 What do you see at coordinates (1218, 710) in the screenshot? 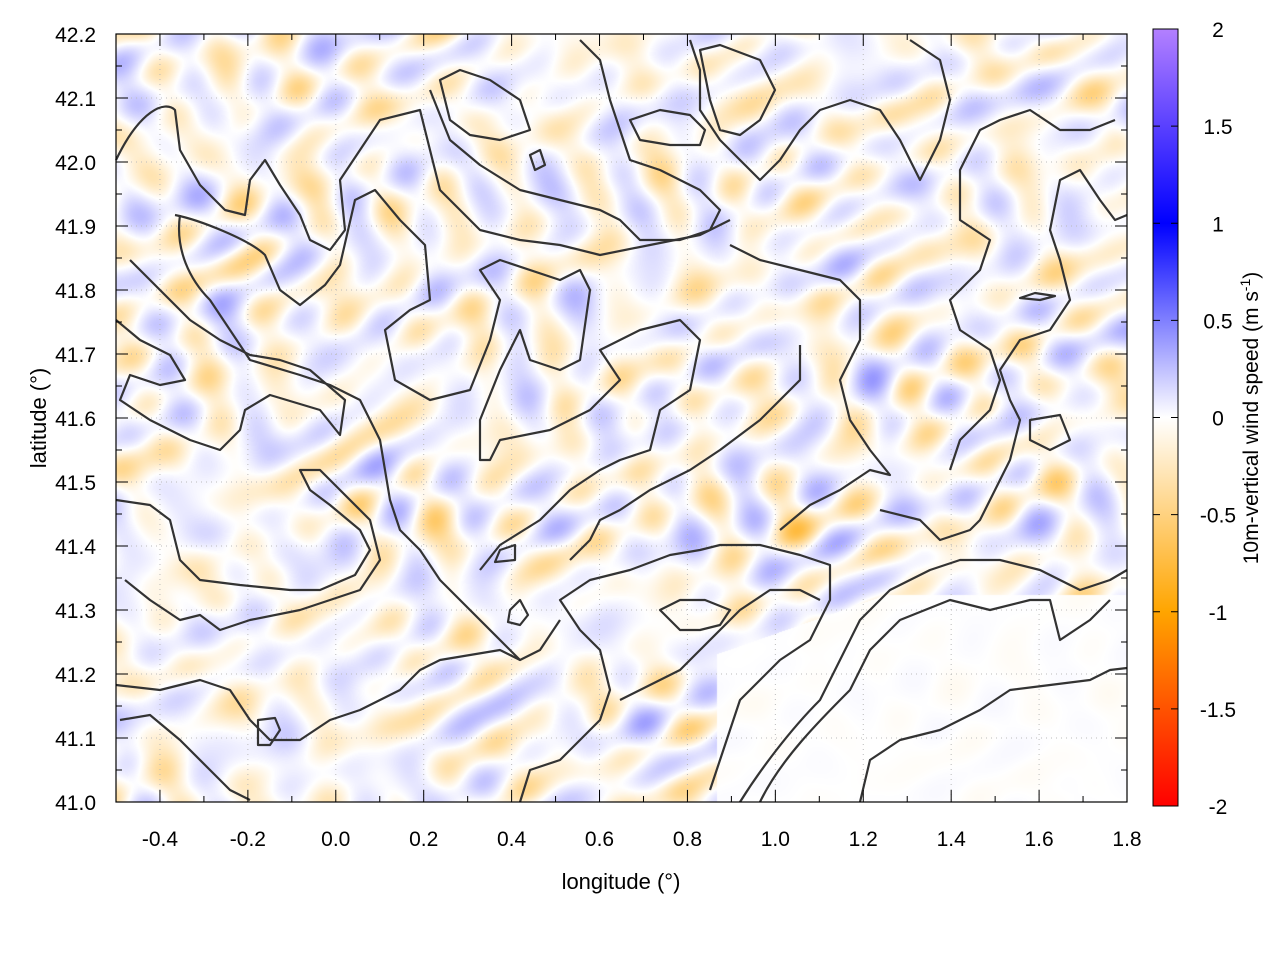
I see `colorbar-tick-label: -1.5` at bounding box center [1218, 710].